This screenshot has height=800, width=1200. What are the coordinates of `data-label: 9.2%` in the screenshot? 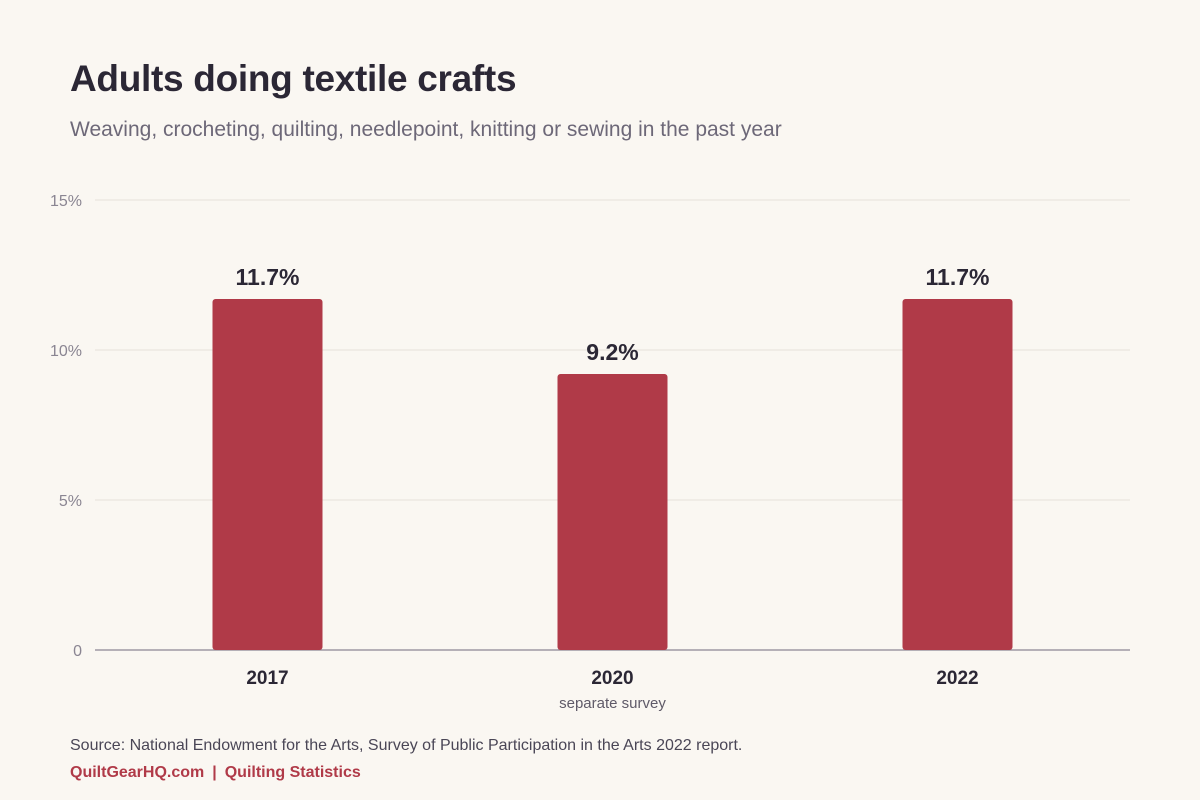 It's located at (612, 352).